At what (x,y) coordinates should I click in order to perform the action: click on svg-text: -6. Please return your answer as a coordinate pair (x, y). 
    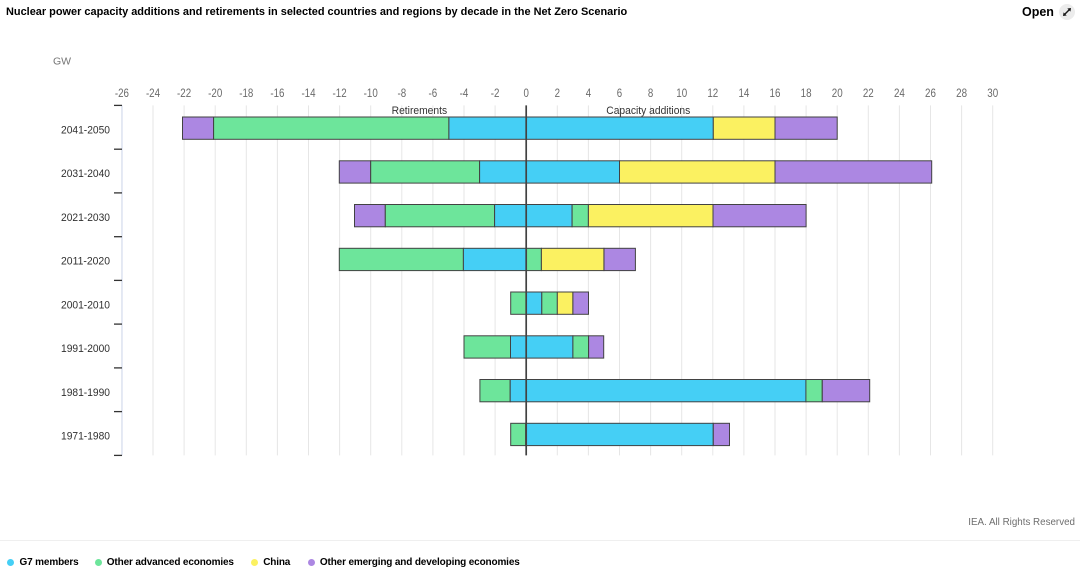
    Looking at the image, I should click on (433, 94).